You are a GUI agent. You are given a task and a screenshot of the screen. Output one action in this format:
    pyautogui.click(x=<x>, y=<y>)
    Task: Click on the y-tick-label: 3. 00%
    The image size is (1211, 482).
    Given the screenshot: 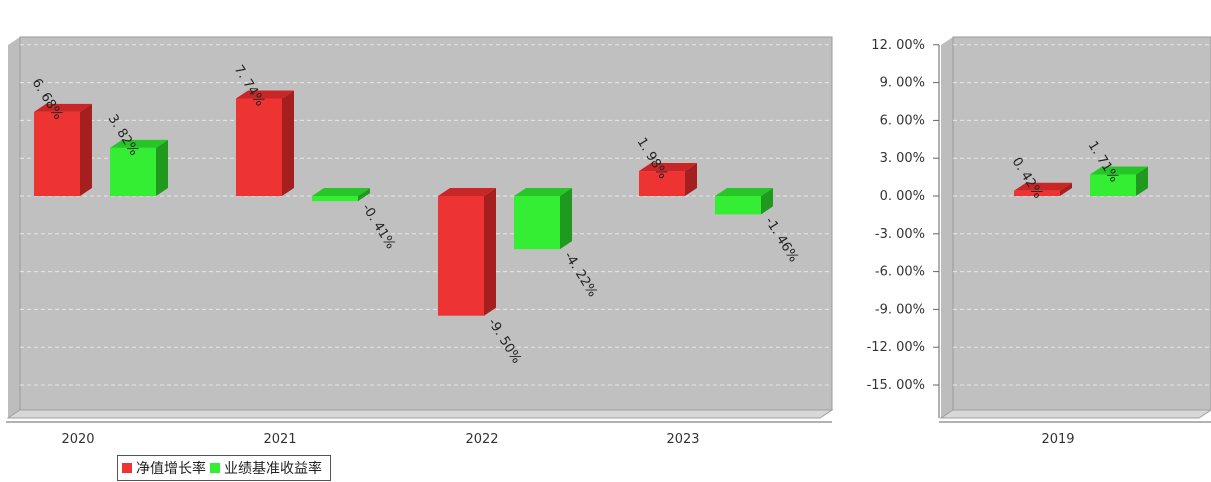 What is the action you would take?
    pyautogui.click(x=902, y=158)
    